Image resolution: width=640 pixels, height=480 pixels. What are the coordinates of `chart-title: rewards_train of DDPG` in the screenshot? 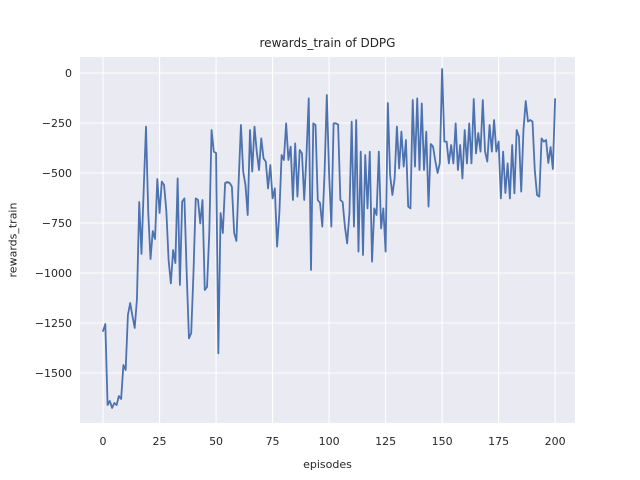 It's located at (327, 43).